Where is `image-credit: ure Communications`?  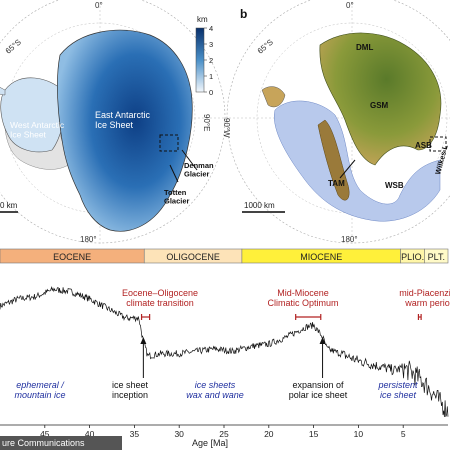 image-credit: ure Communications is located at coordinates (61, 443).